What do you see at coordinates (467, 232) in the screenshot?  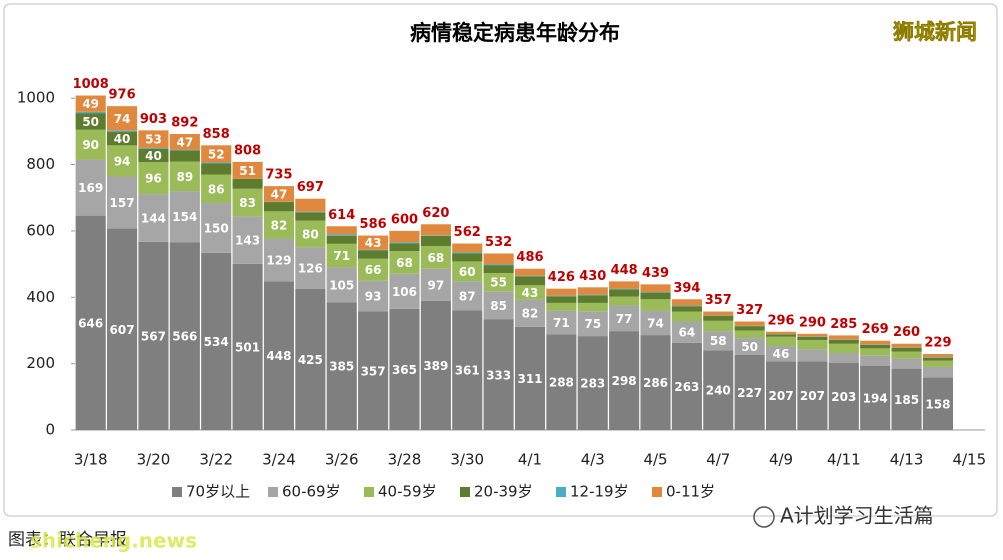 I see `total-label: 562` at bounding box center [467, 232].